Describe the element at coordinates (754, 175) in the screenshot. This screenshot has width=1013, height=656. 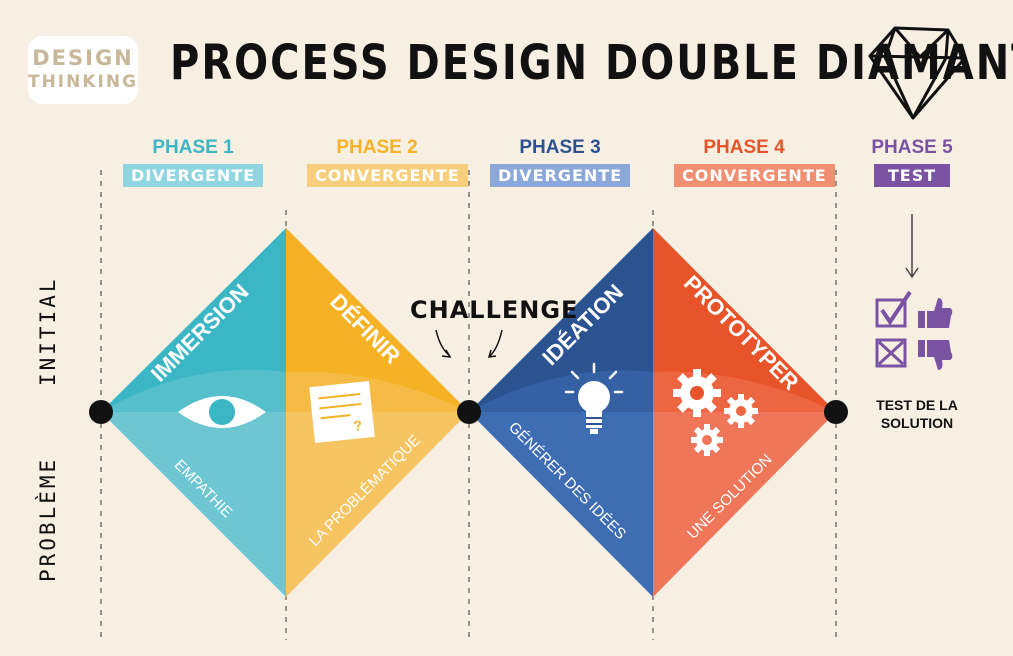
I see `phase-4-tag: CONVERGENTE` at that location.